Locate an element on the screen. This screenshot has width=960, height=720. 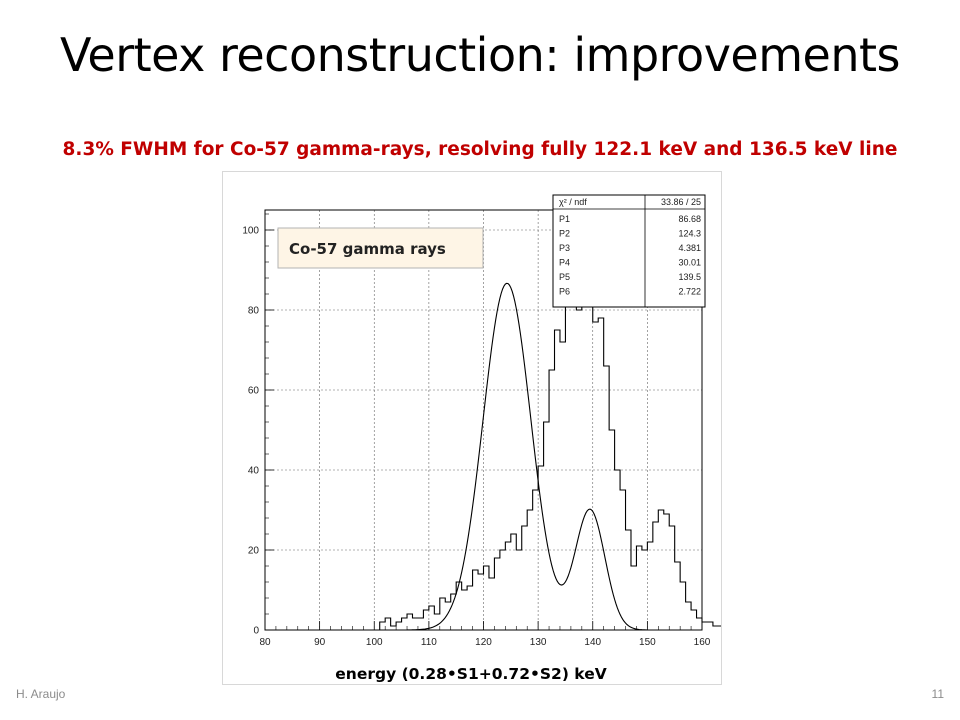
page-number: 11 is located at coordinates (937, 694).